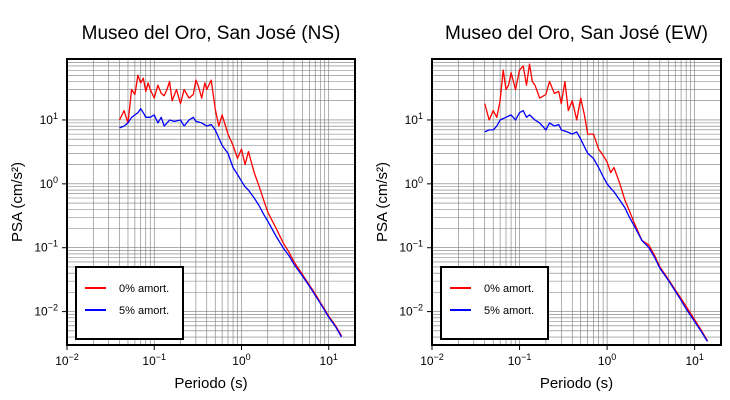  I want to click on chart-title: Museo del Oro, San José (EW), so click(576, 33).